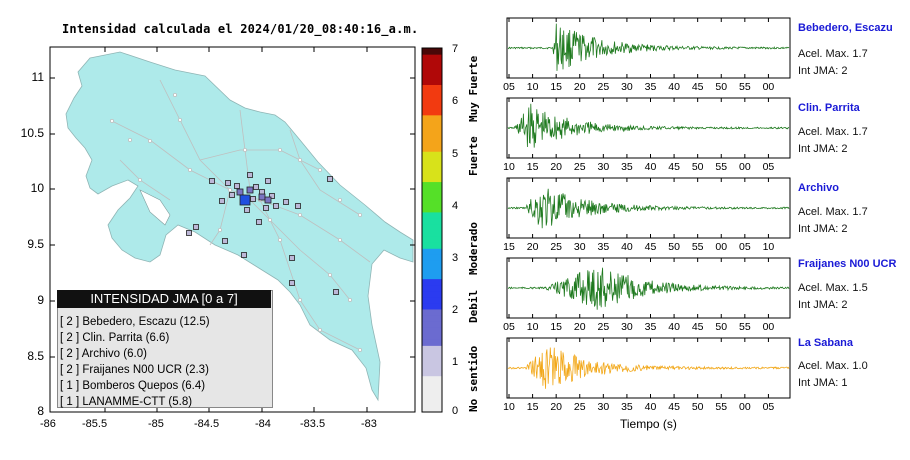  I want to click on legend-entry: [ 2 ] Clin. Parrita (6.6), so click(115, 338).